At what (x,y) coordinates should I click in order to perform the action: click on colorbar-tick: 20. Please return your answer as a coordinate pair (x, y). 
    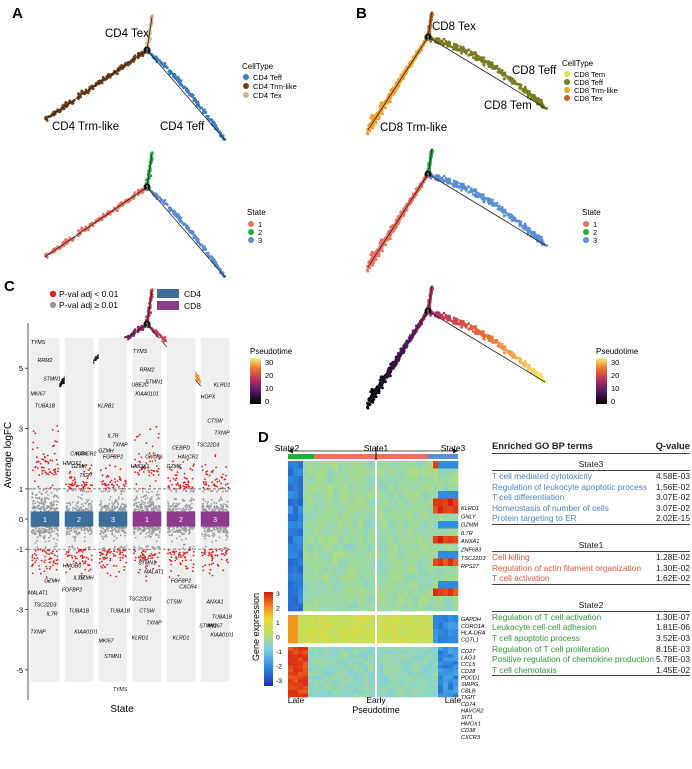
    Looking at the image, I should click on (615, 375).